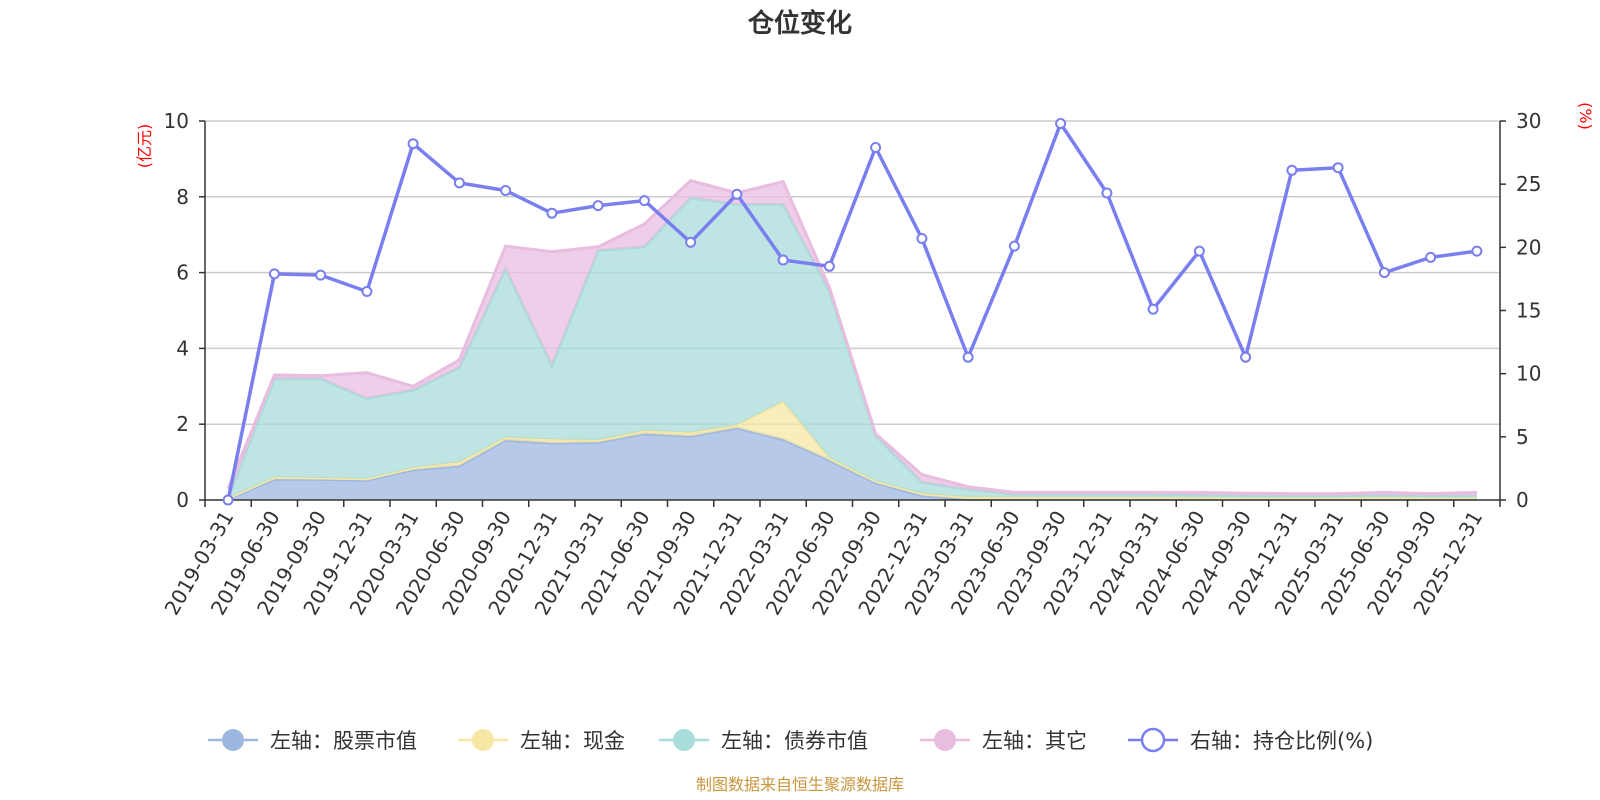 This screenshot has width=1600, height=800. What do you see at coordinates (800, 784) in the screenshot?
I see `source-note: 制图数据来自恒生聚源数据库` at bounding box center [800, 784].